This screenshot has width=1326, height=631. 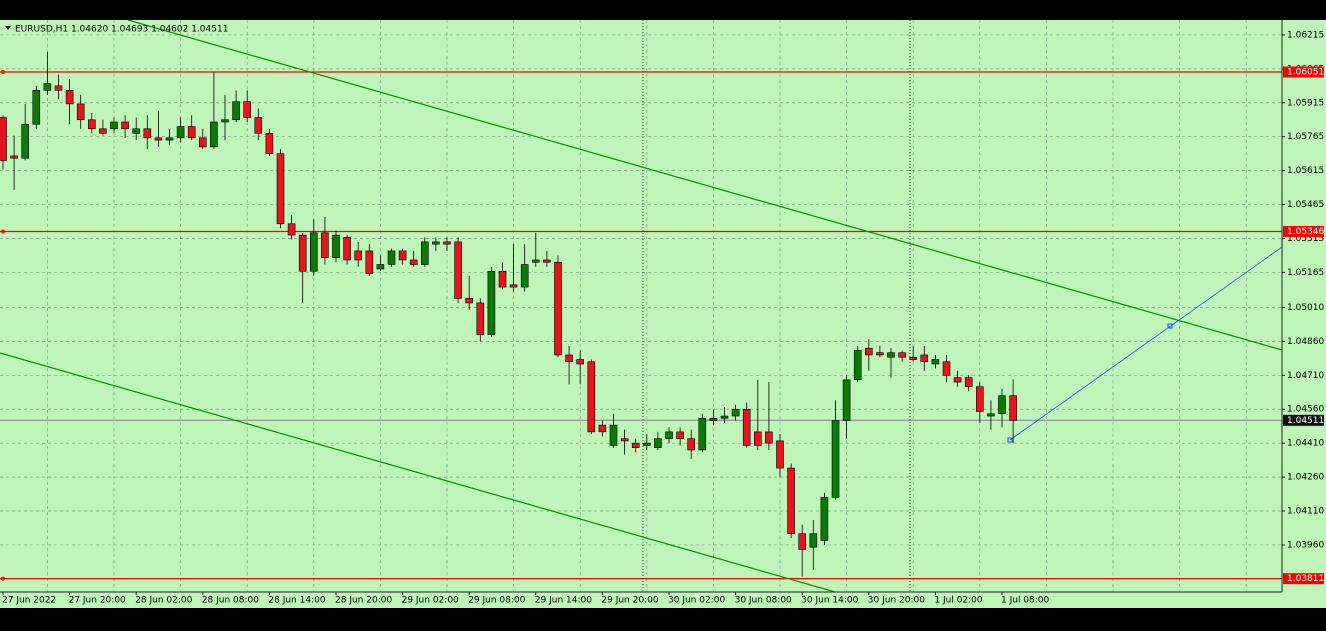 What do you see at coordinates (958, 601) in the screenshot?
I see `x-tick-label: 1 Jul 02:00` at bounding box center [958, 601].